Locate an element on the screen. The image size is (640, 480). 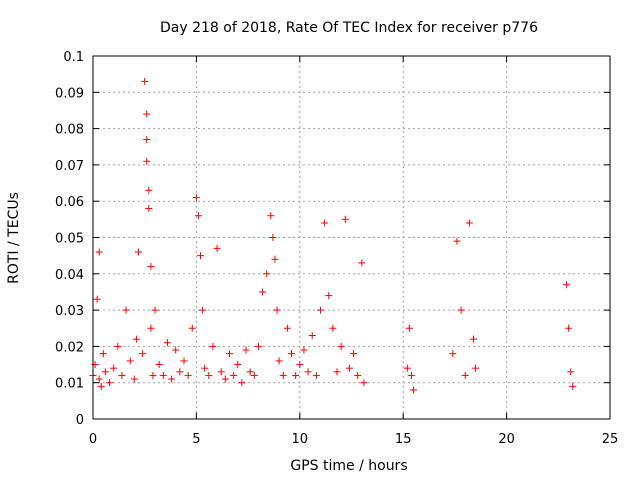
x-axis-label: GPS time / hours is located at coordinates (348, 466).